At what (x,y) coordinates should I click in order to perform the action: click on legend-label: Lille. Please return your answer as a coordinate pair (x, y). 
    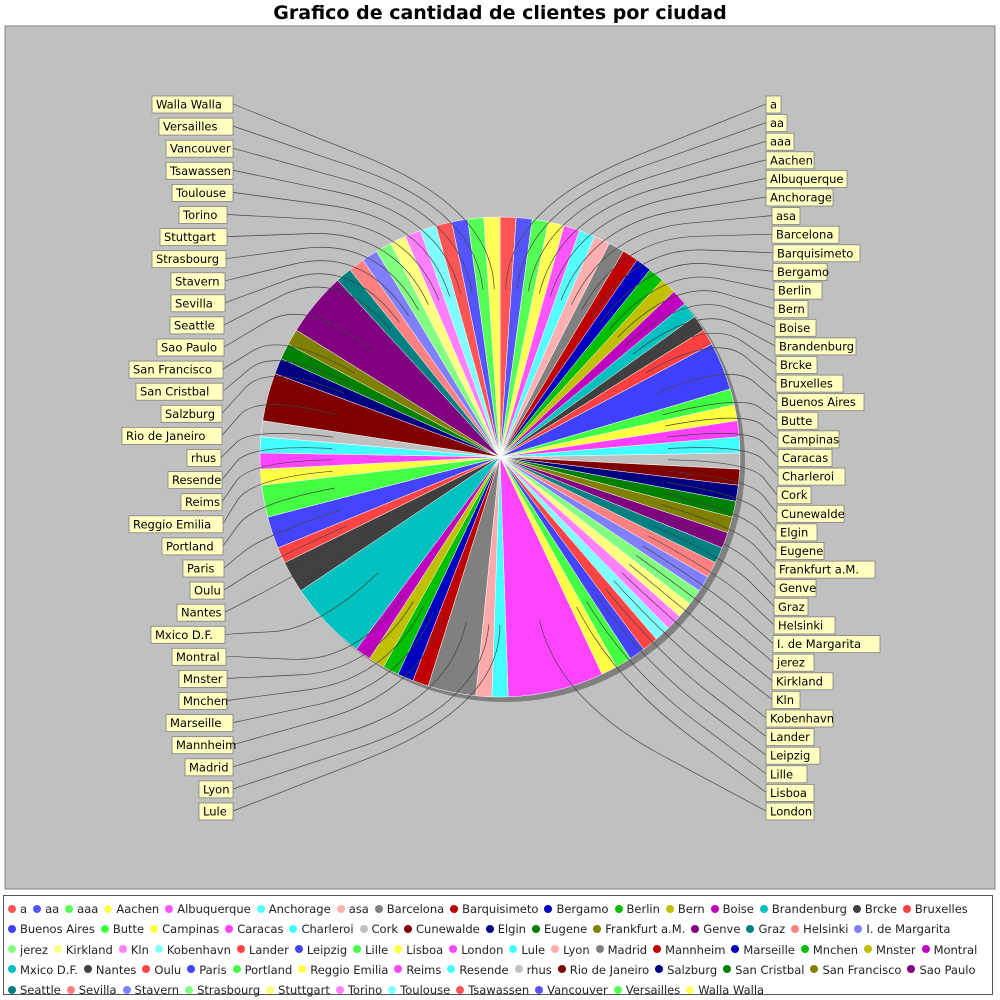
    Looking at the image, I should click on (377, 949).